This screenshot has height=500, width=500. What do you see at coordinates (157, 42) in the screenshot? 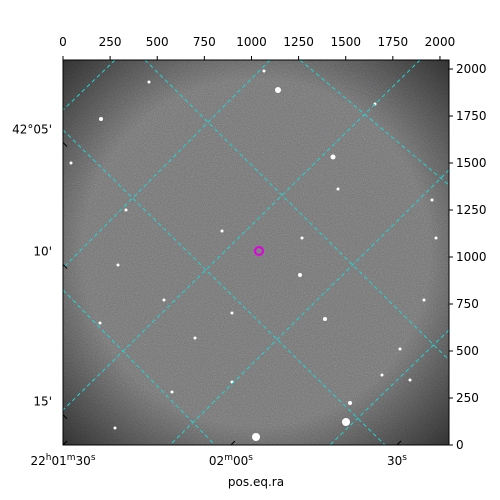
I see `x-tick-label: 500` at bounding box center [157, 42].